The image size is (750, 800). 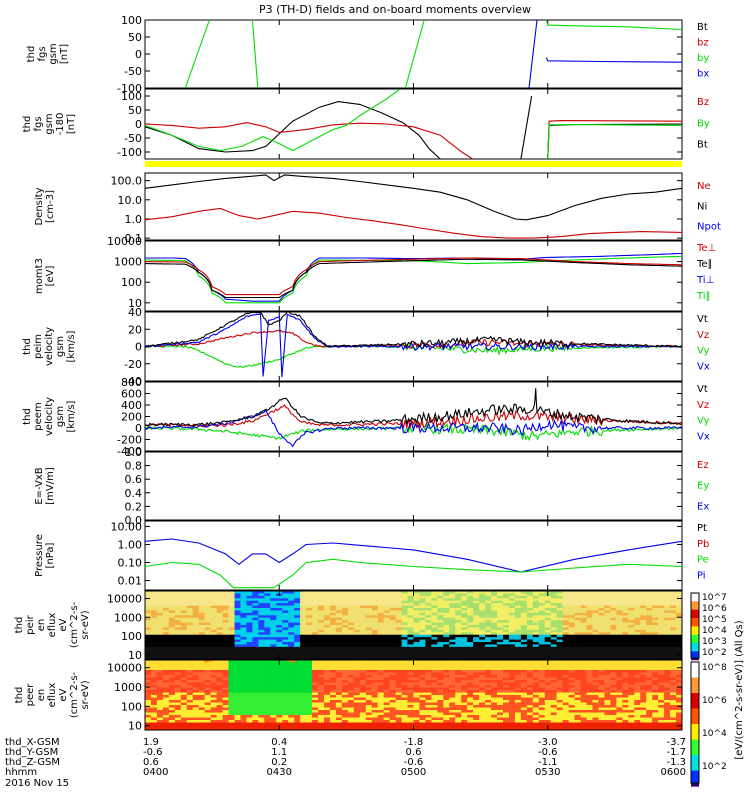 What do you see at coordinates (39, 206) in the screenshot?
I see `y-axis-label: Density` at bounding box center [39, 206].